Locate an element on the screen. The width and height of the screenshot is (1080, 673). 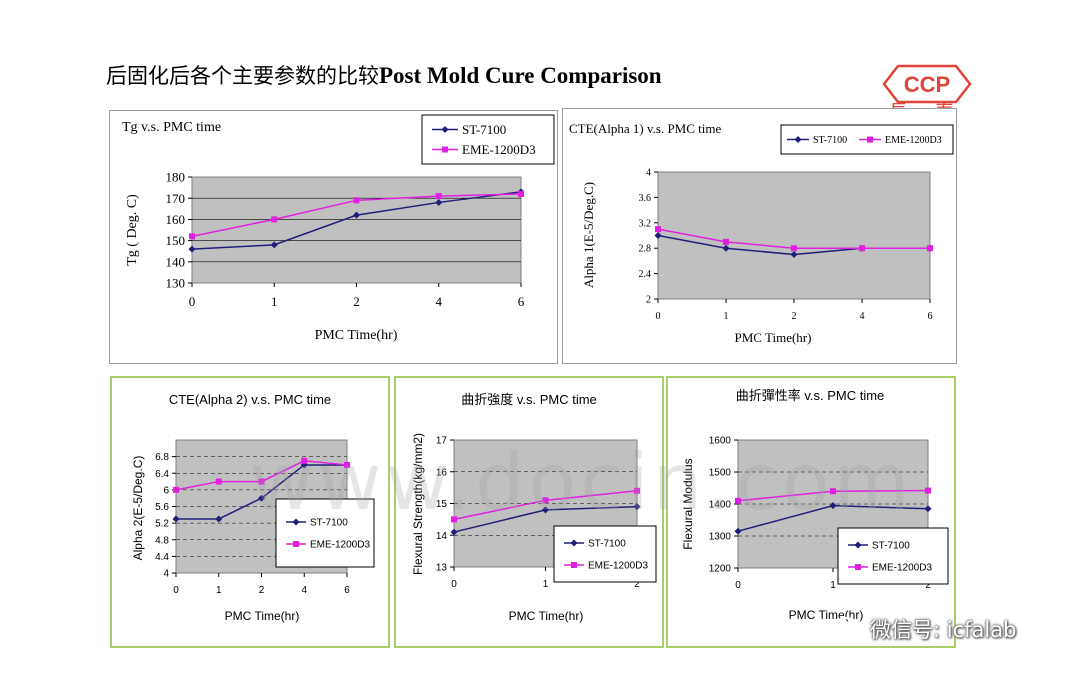
wechat-icon is located at coordinates (848, 627).